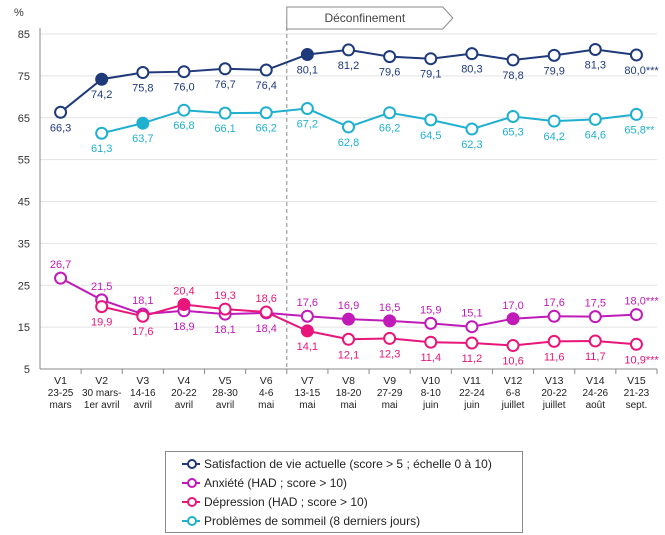 This screenshot has width=665, height=535. Describe the element at coordinates (595, 381) in the screenshot. I see `x-tick-wave: V14` at that location.